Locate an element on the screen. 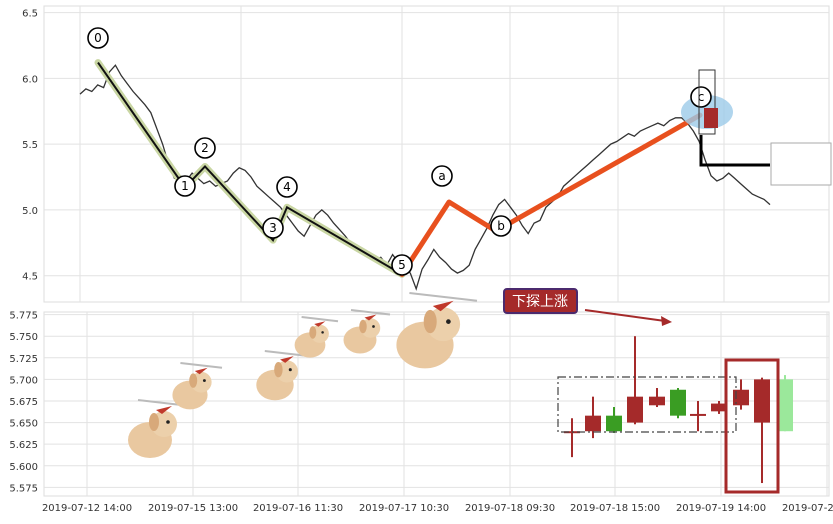 This screenshot has width=833, height=524. lower-y-tick-label: 5.700 is located at coordinates (23, 380).